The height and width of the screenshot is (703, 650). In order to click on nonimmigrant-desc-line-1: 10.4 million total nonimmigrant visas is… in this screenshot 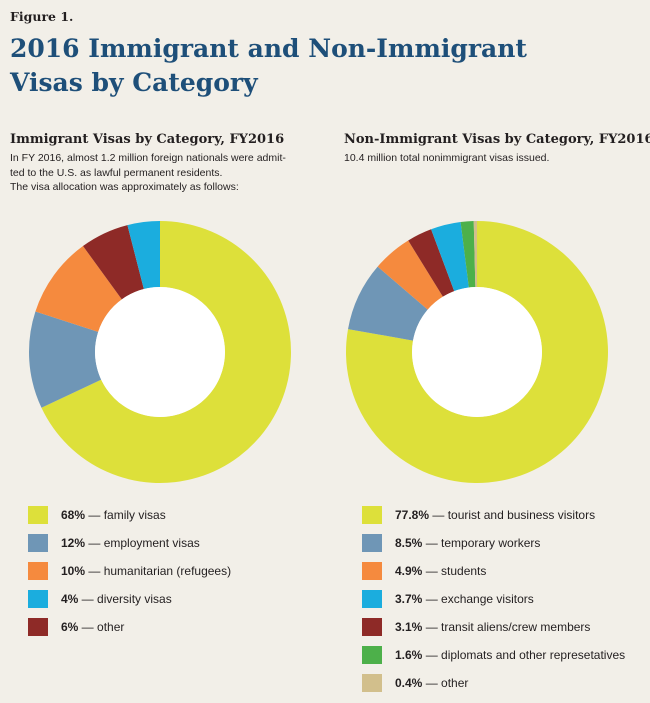, I will do `click(447, 158)`.